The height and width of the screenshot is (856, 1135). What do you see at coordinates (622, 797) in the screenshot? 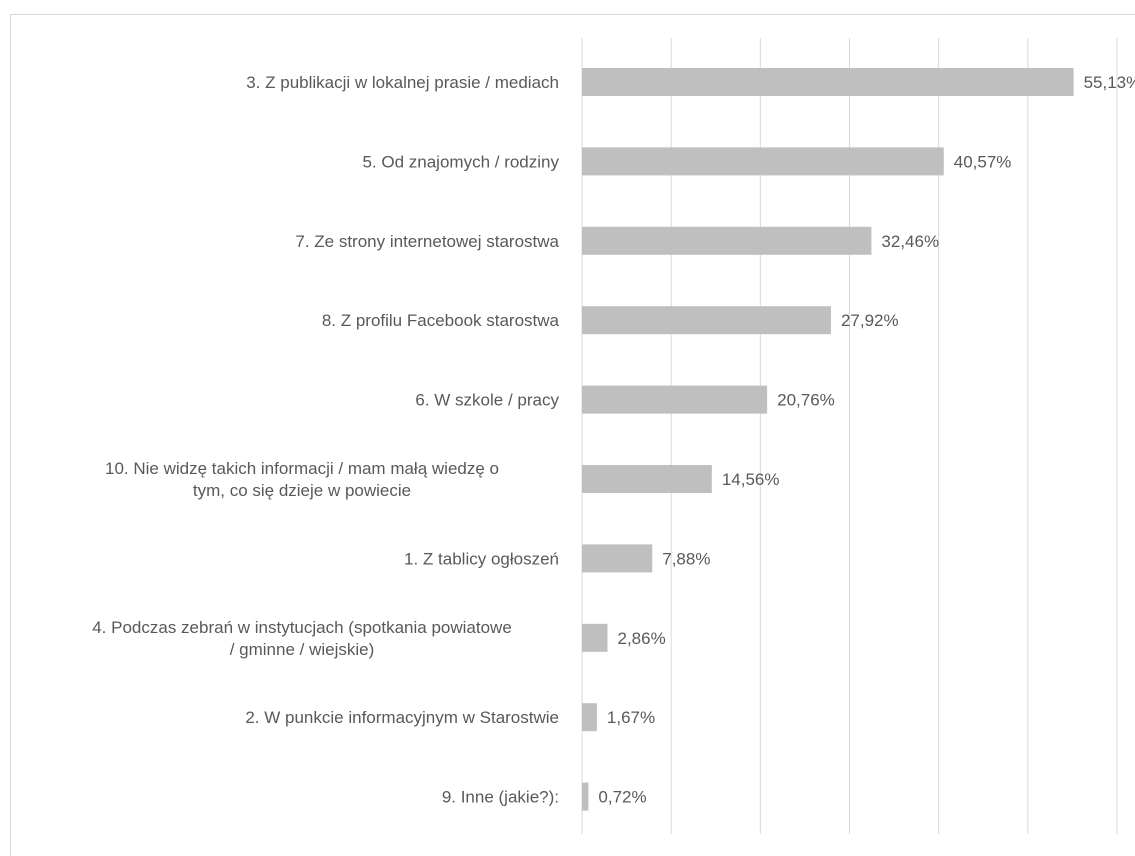
I see `data-label: 0,72%` at bounding box center [622, 797].